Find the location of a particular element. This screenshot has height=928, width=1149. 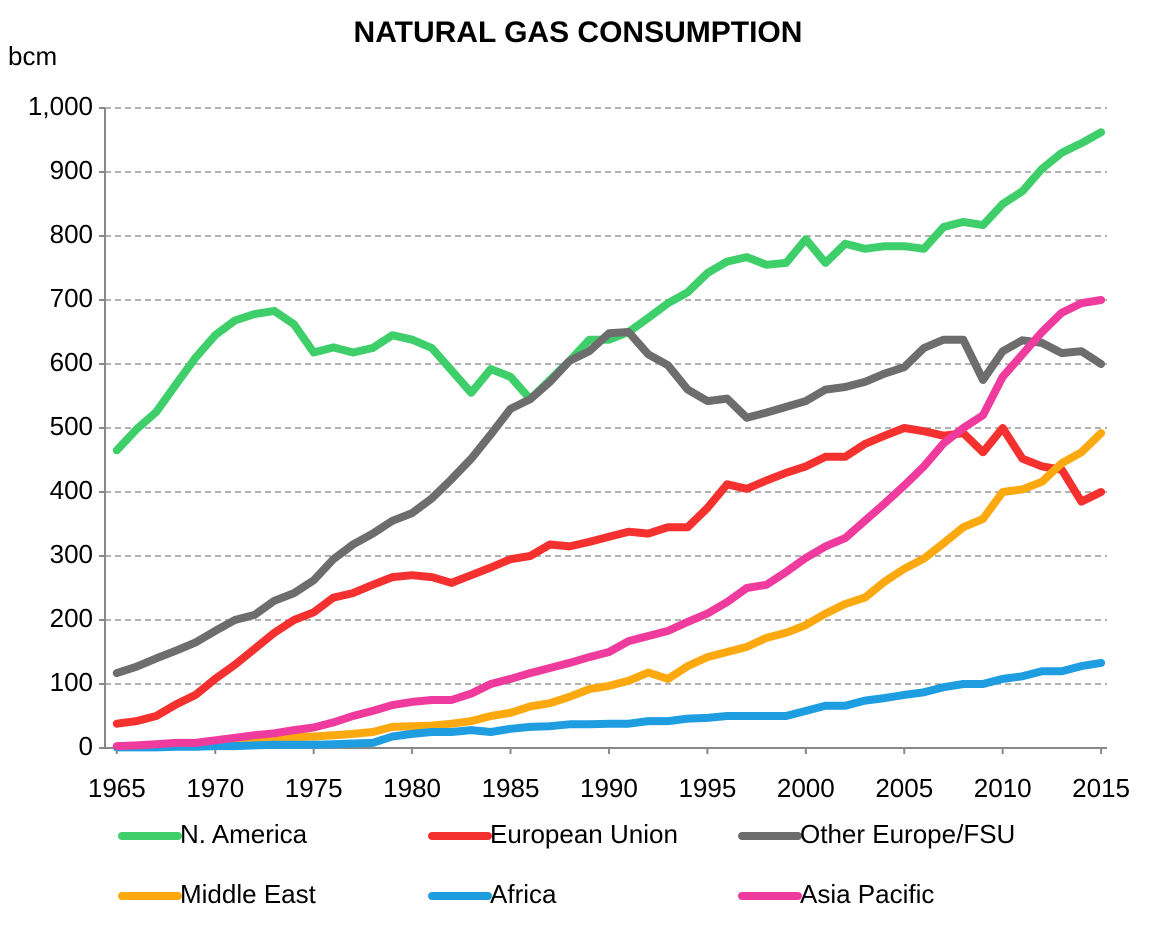

x-tick-label: 1995 is located at coordinates (707, 788).